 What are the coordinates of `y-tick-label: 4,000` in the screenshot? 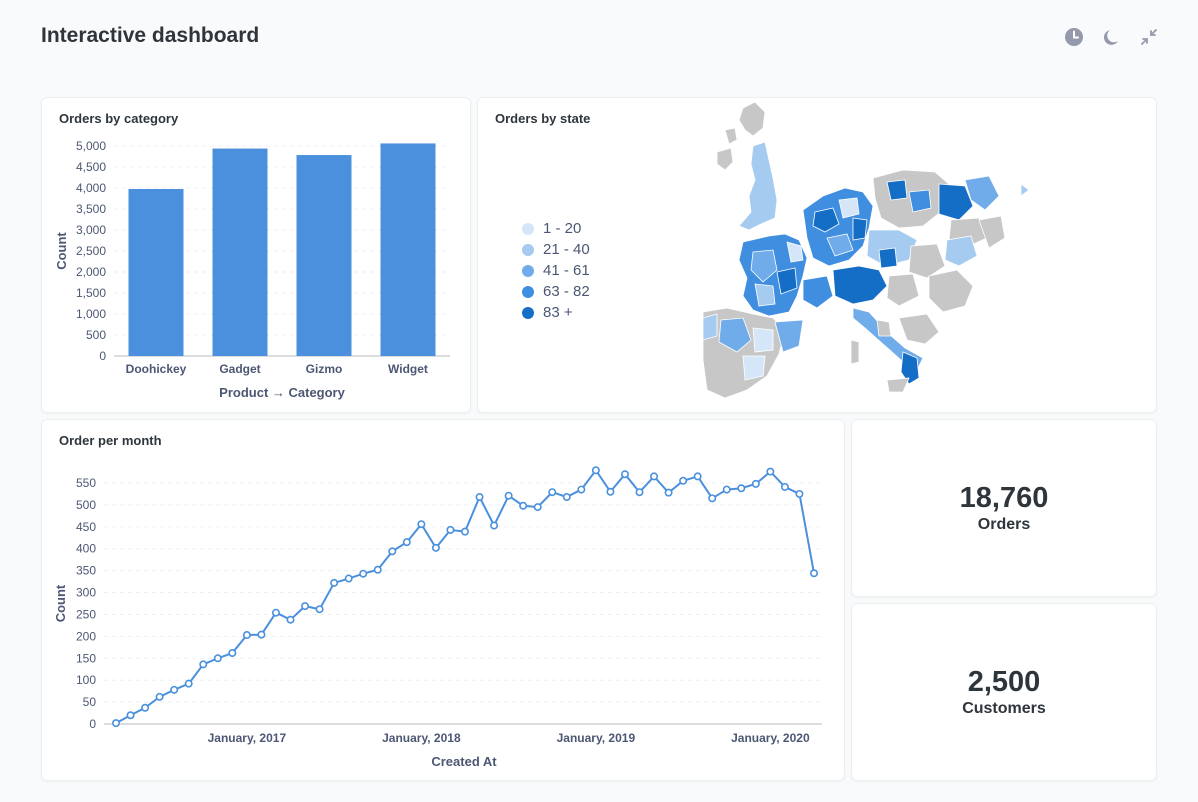 It's located at (91, 188).